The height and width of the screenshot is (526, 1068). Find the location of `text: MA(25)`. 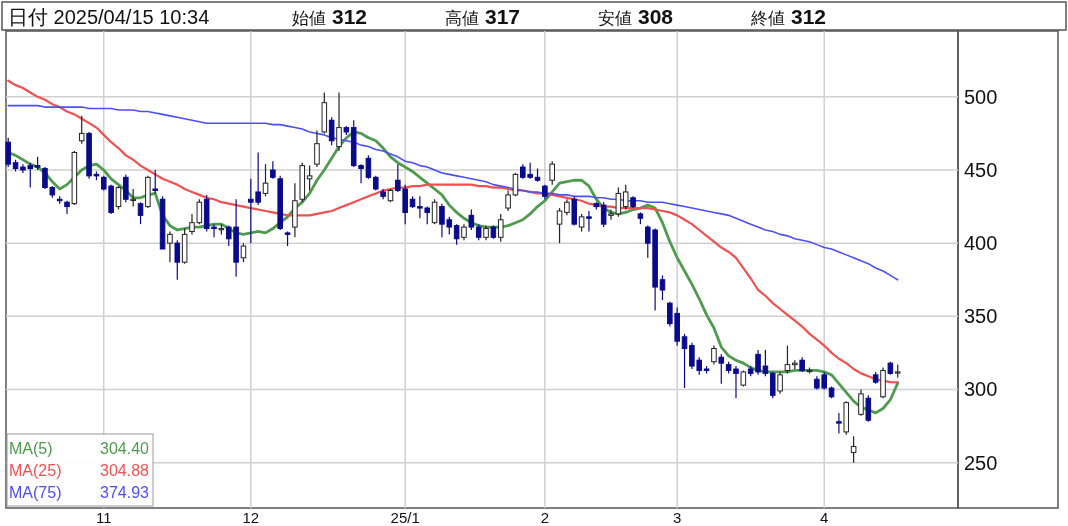

text: MA(25) is located at coordinates (35, 470).